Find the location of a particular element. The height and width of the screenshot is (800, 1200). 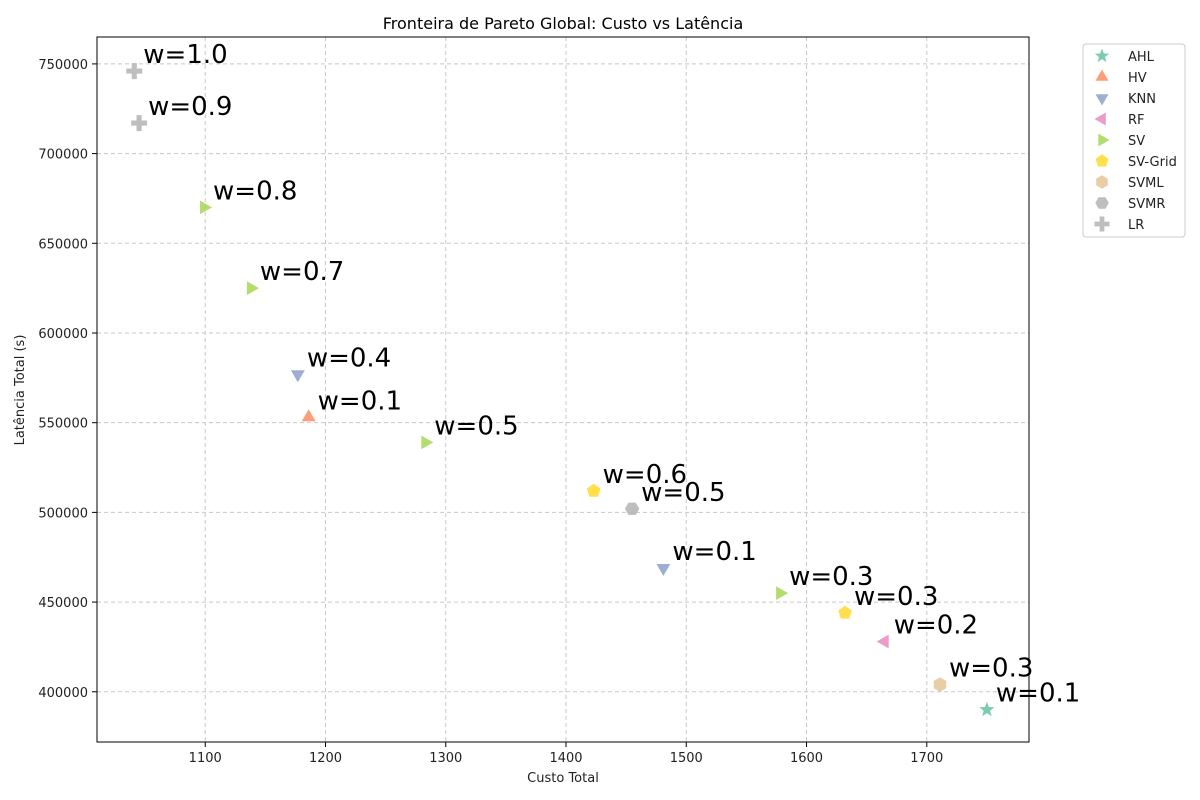

y-tick-label: 400000 is located at coordinates (63, 693).